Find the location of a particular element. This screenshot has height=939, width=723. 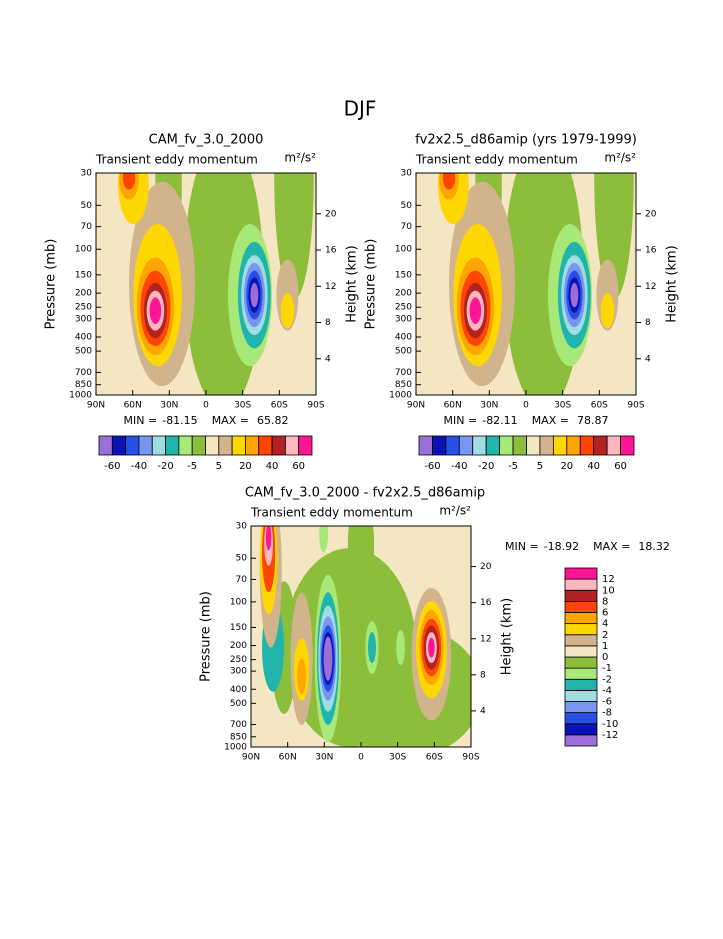

y-tick-label: 1000 is located at coordinates (400, 396).